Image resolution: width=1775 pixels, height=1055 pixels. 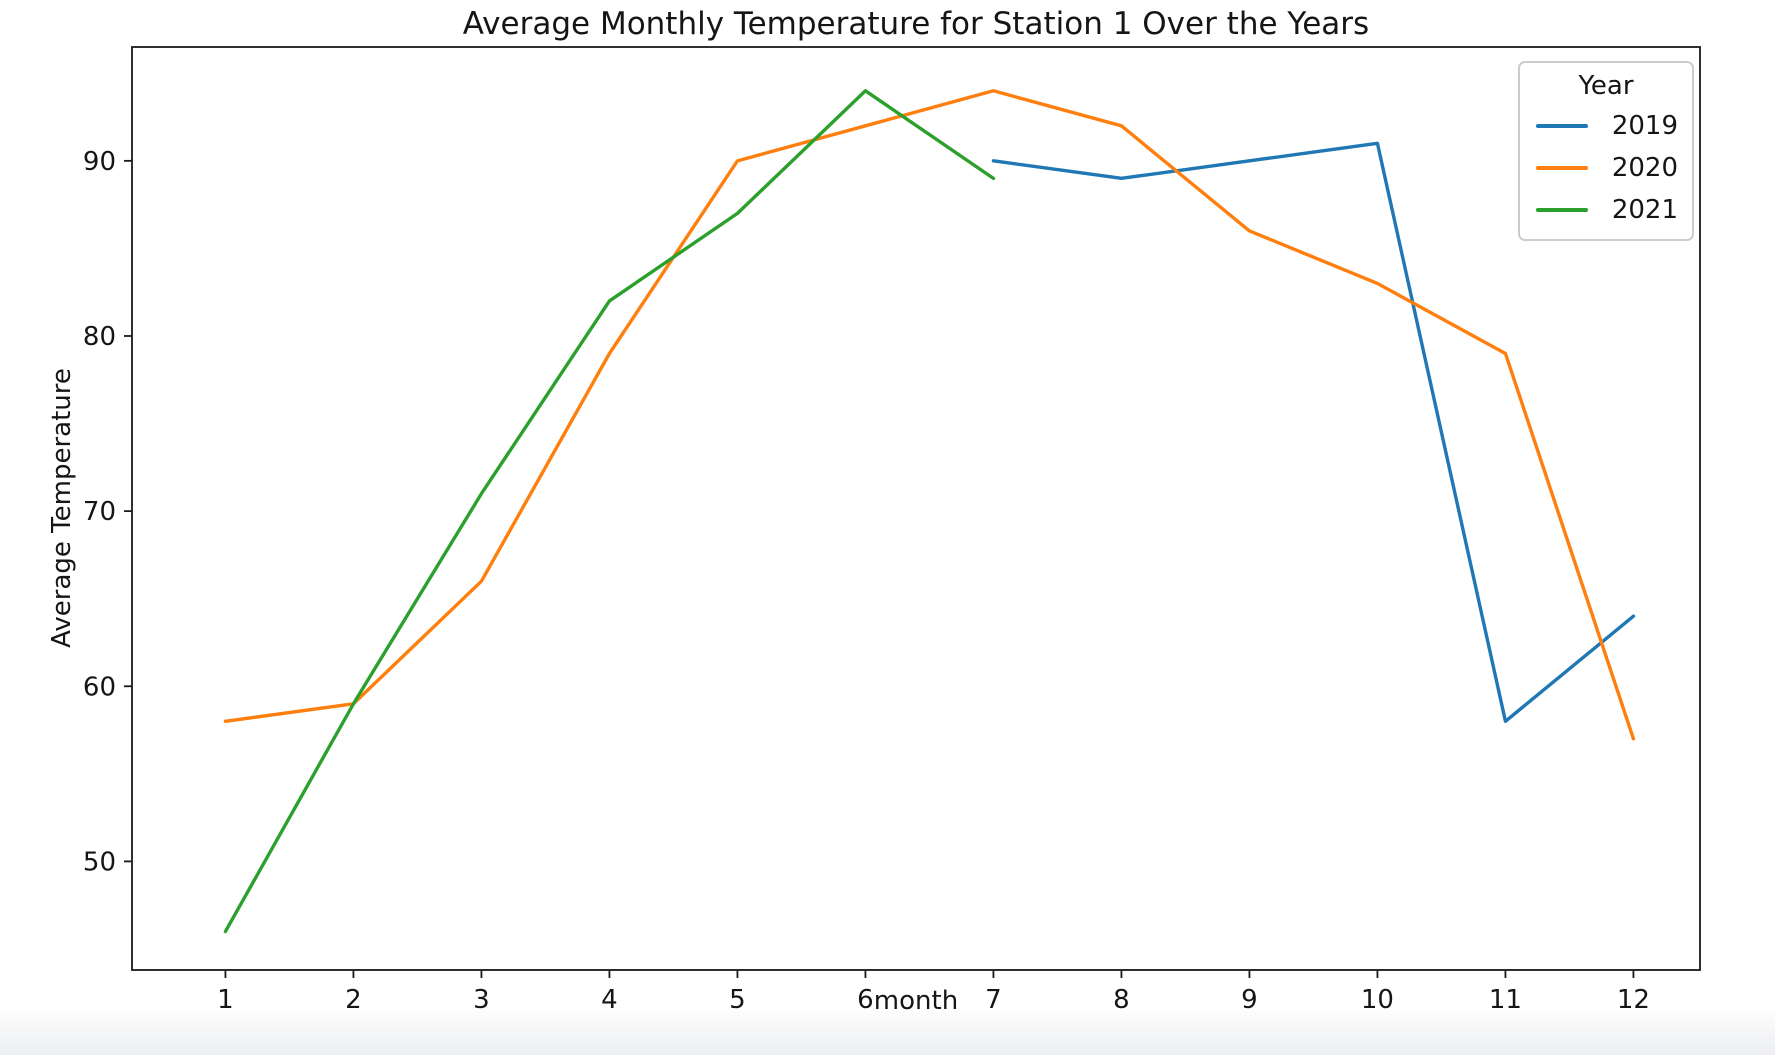 I want to click on x-tick-label: 1, so click(x=225, y=1000).